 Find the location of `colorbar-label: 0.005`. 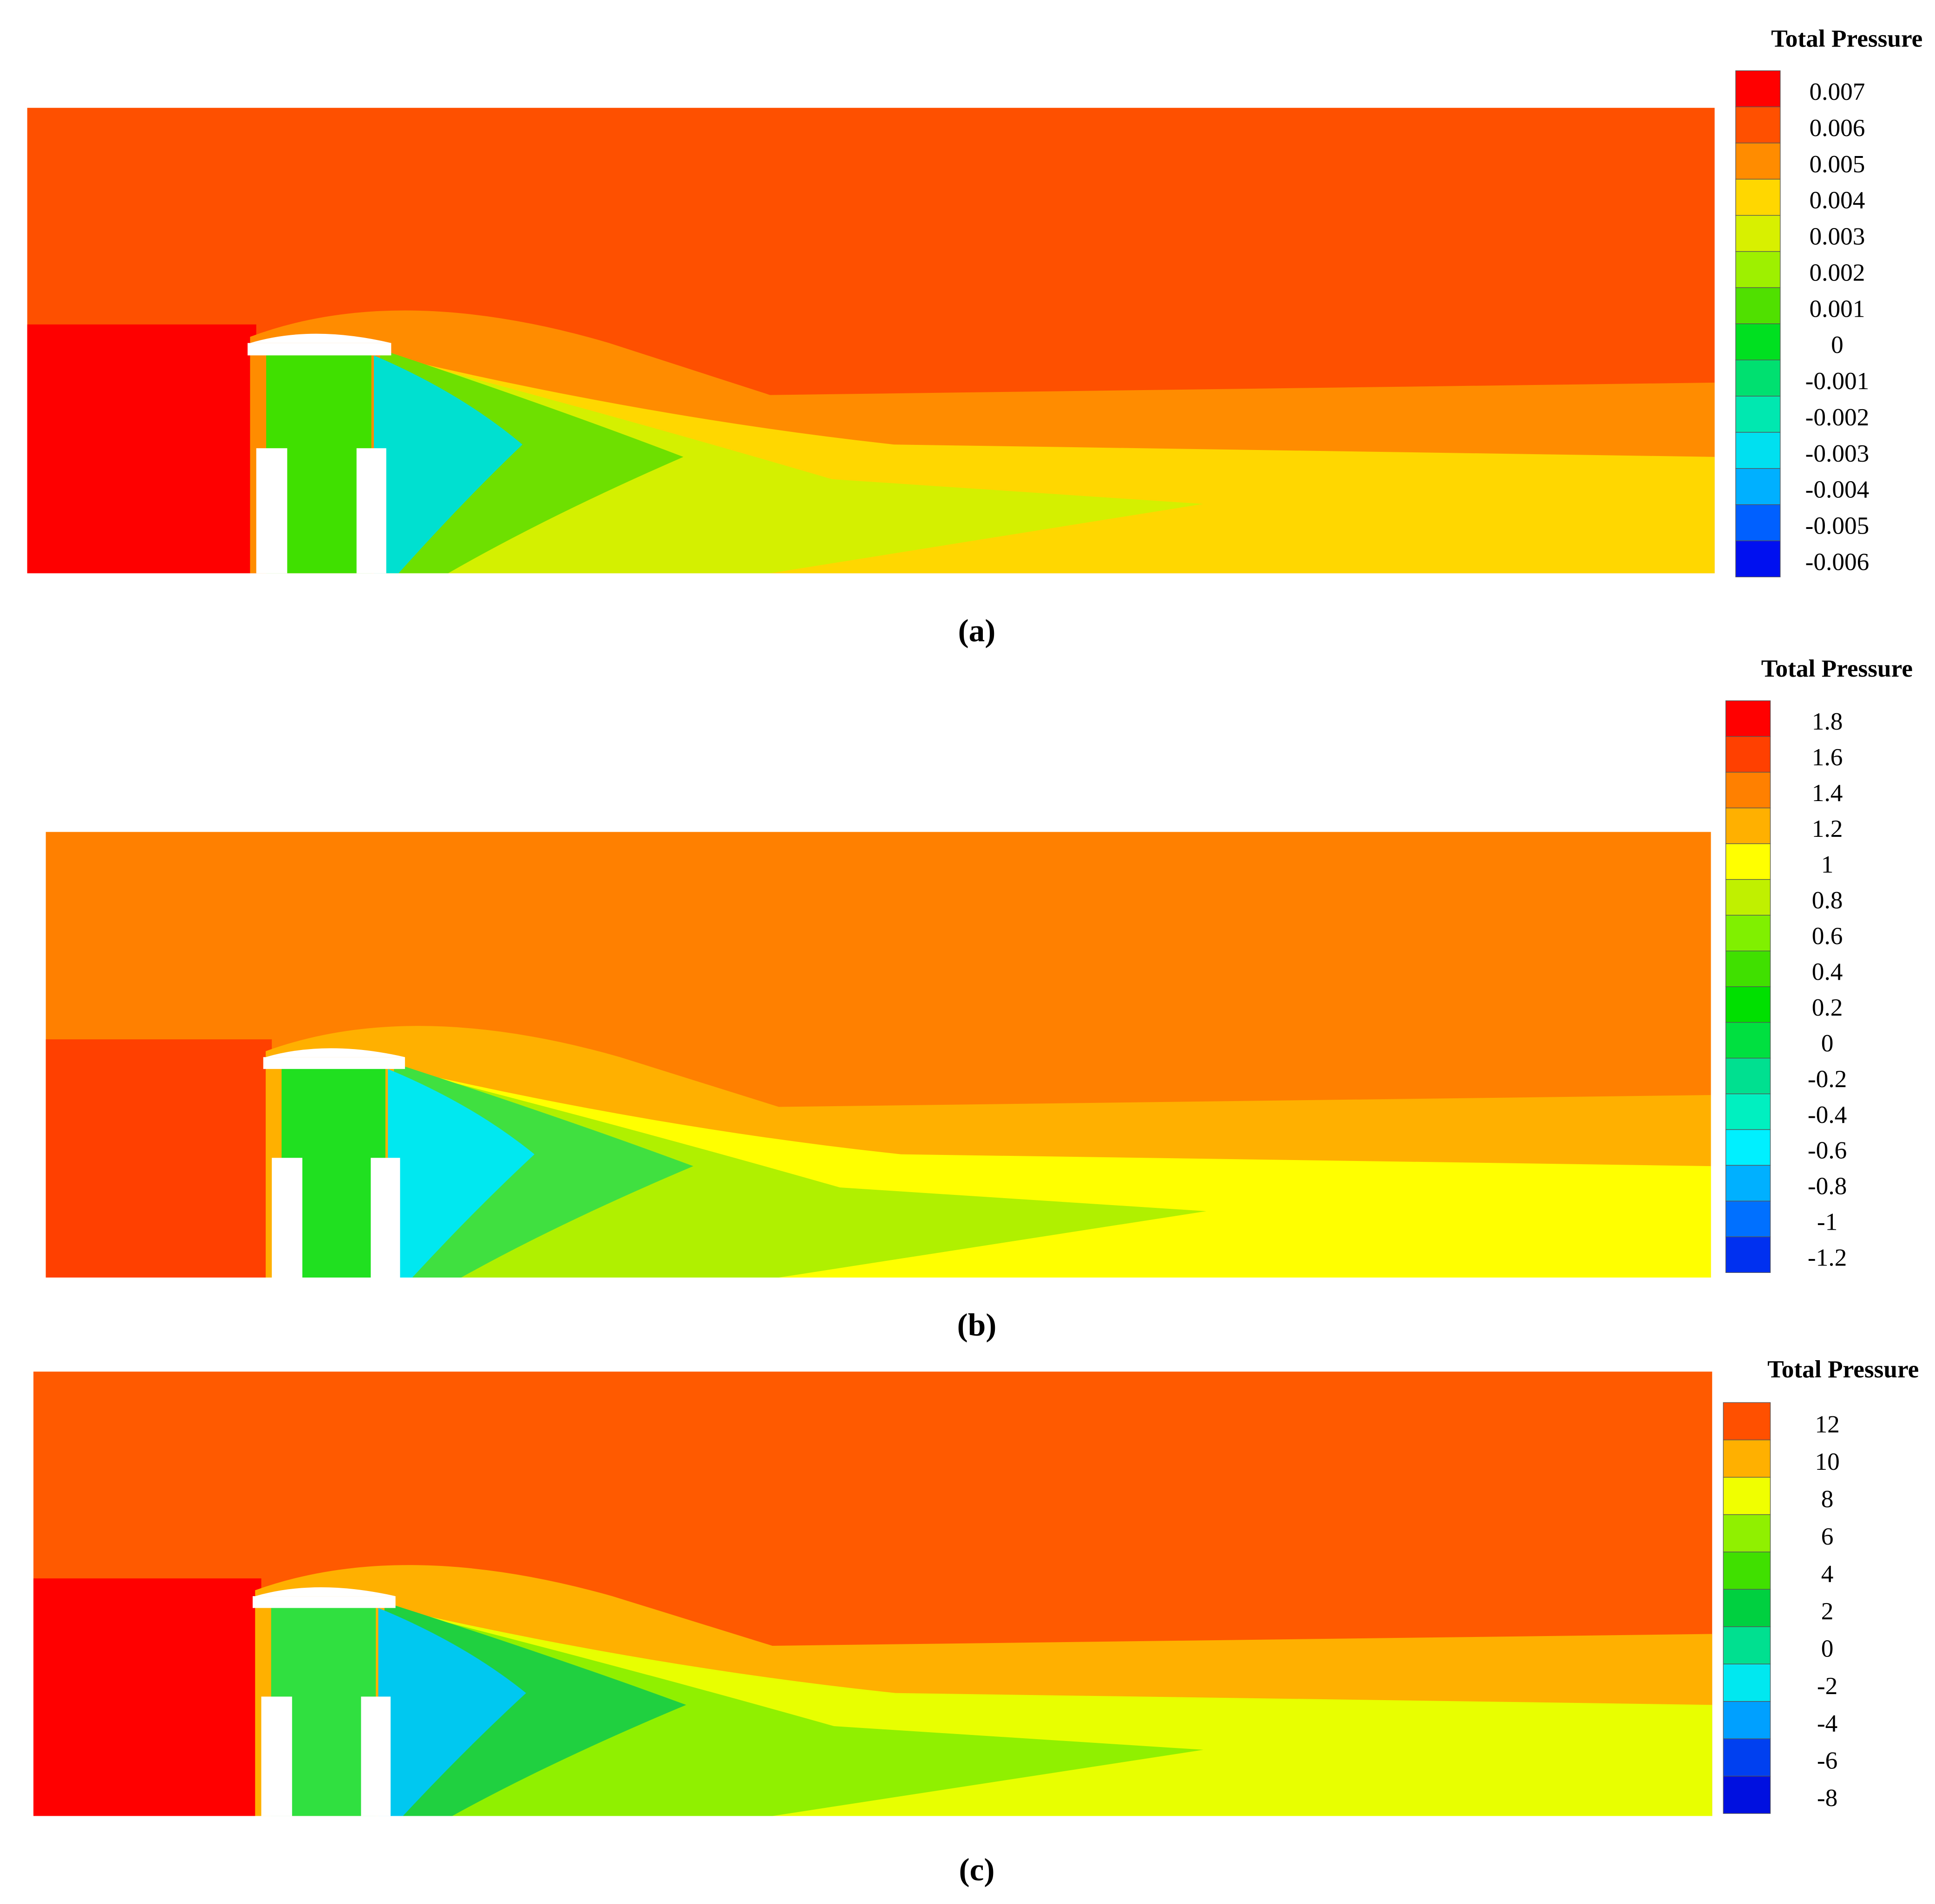

colorbar-label: 0.005 is located at coordinates (1837, 164).